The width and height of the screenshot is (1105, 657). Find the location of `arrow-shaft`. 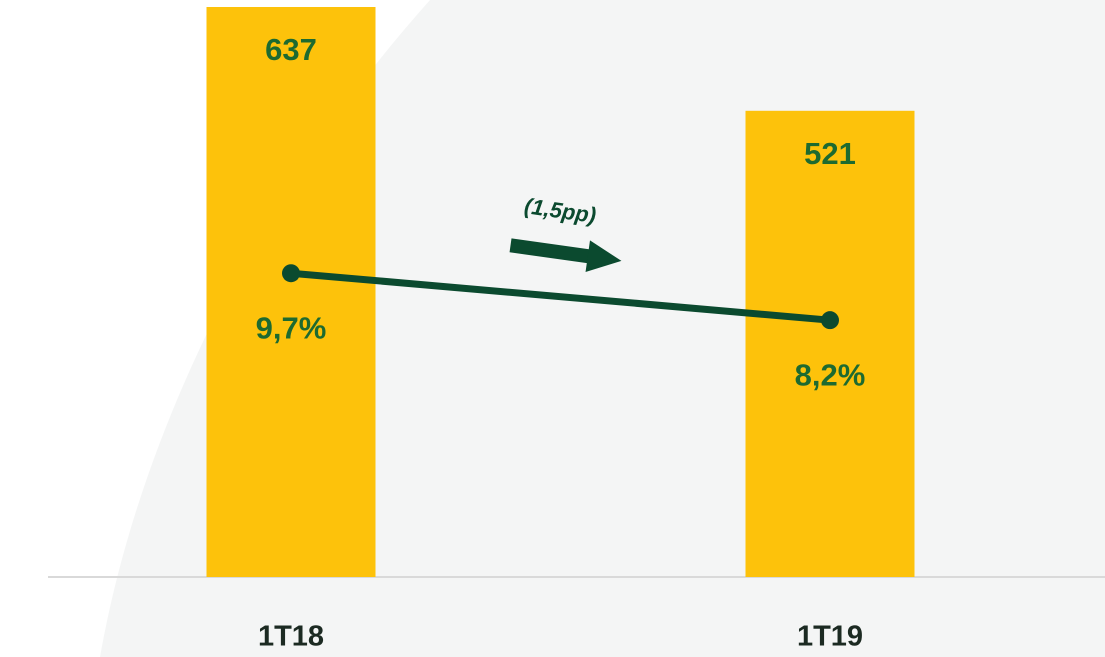

arrow-shaft is located at coordinates (550, 251).